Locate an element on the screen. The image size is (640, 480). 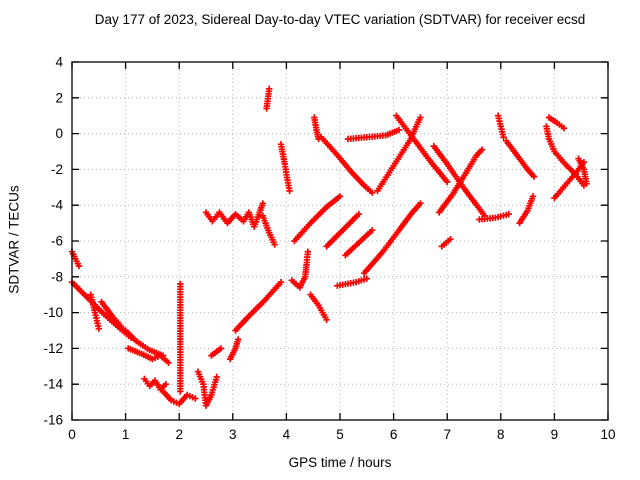
x-tick-label: 4 is located at coordinates (287, 434).